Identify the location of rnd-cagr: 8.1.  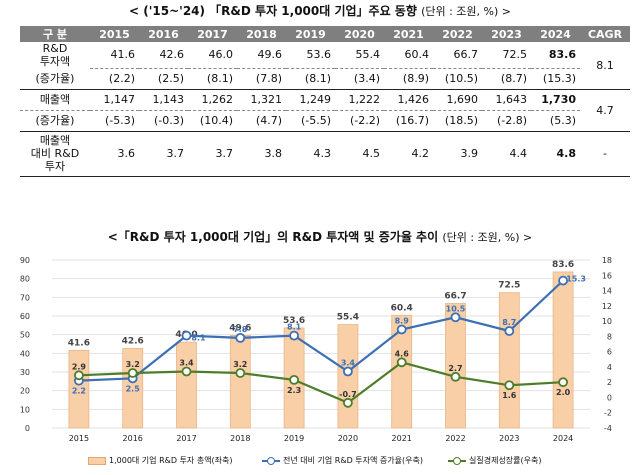
(605, 66).